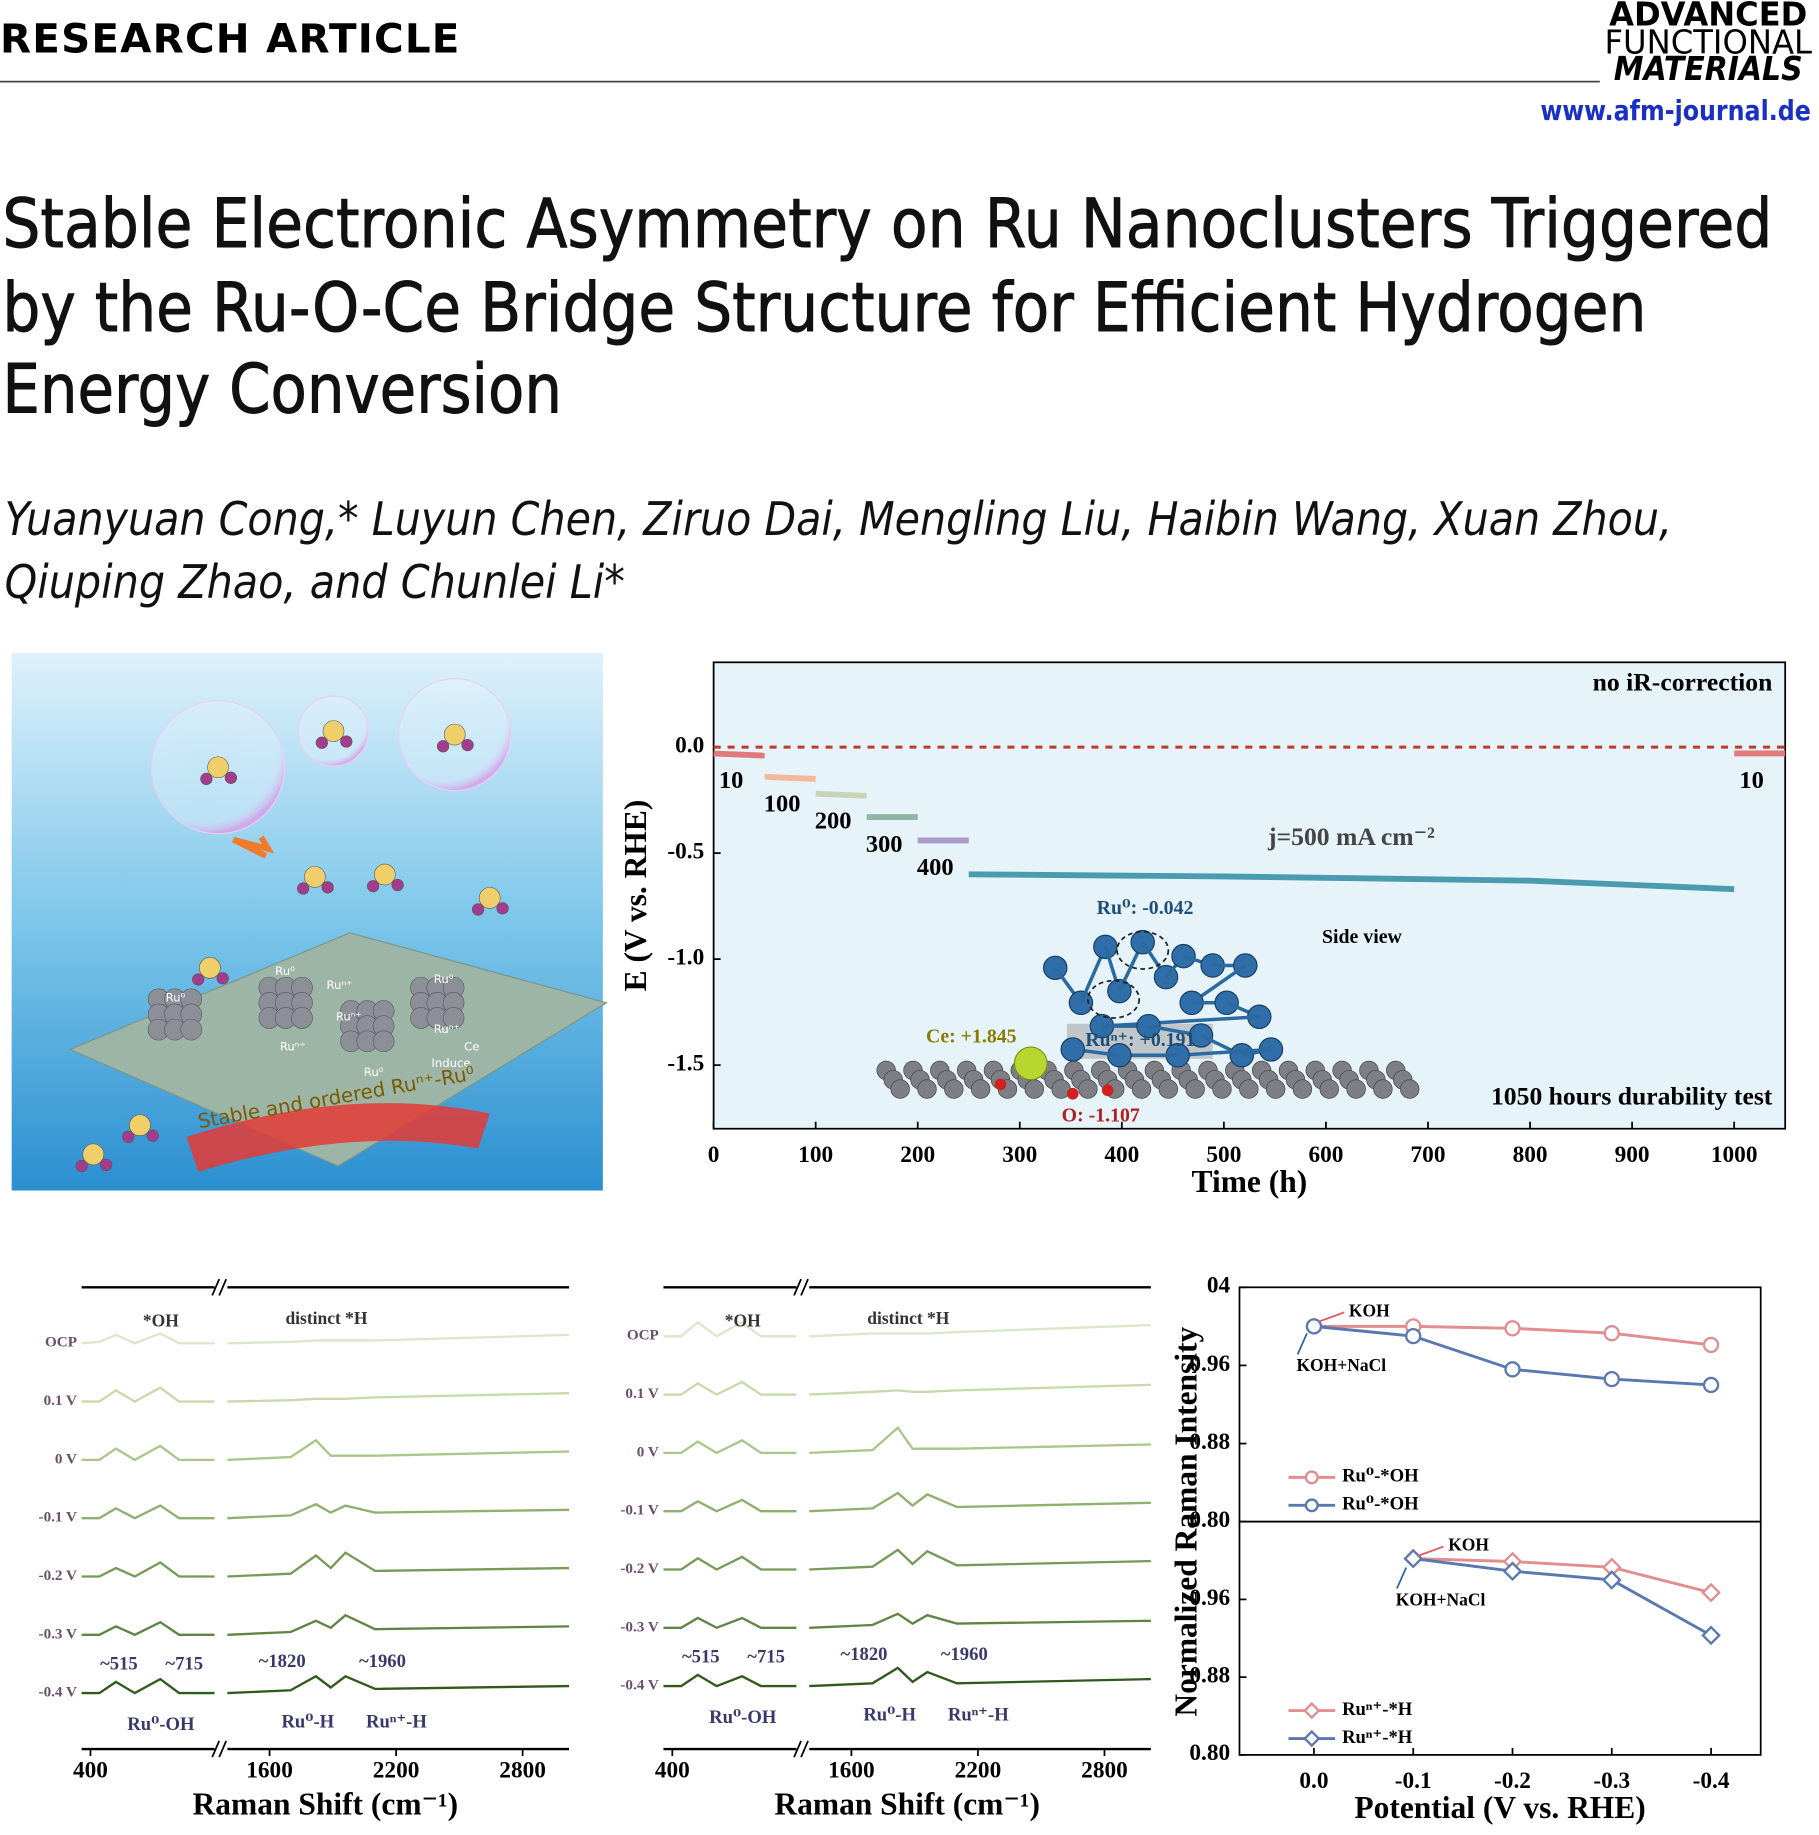  What do you see at coordinates (1499, 1807) in the screenshot?
I see `x-axis-label: Potential (V vs. RHE)` at bounding box center [1499, 1807].